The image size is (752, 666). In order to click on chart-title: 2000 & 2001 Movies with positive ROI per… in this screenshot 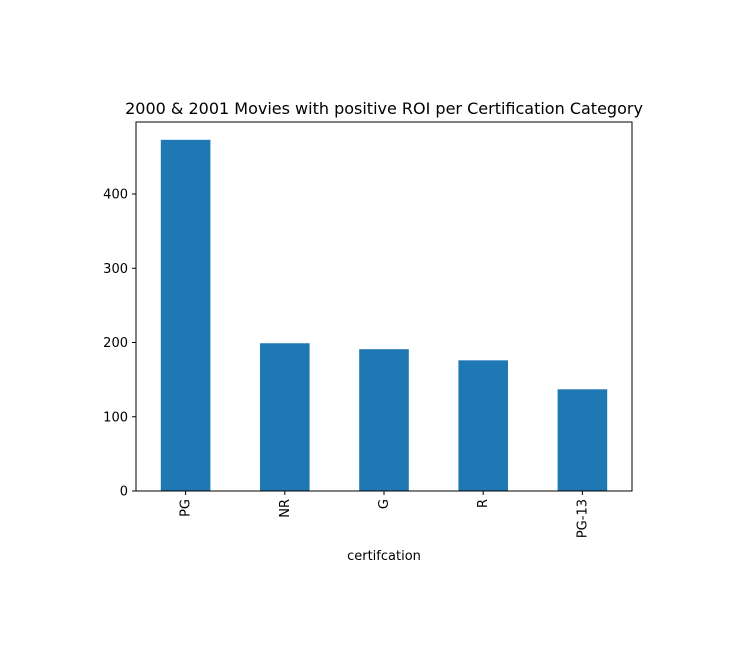, I will do `click(384, 108)`.